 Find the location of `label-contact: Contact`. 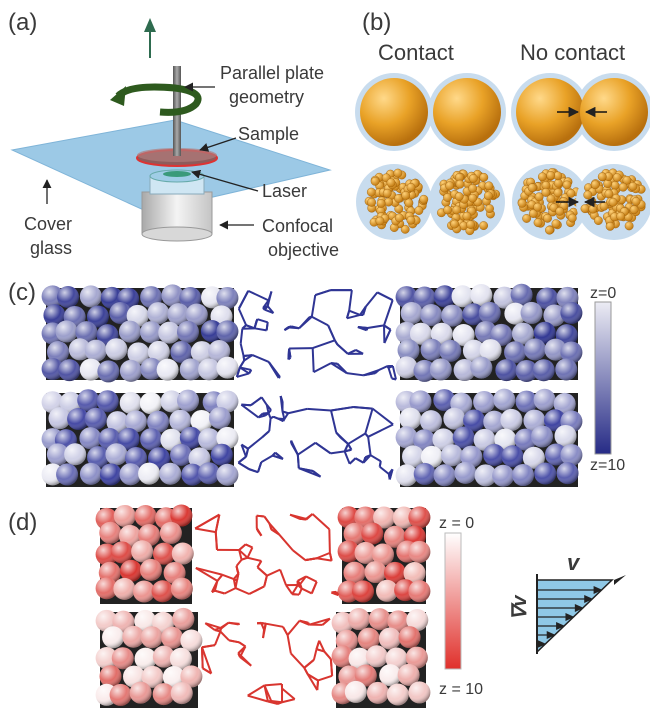

label-contact: Contact is located at coordinates (416, 52).